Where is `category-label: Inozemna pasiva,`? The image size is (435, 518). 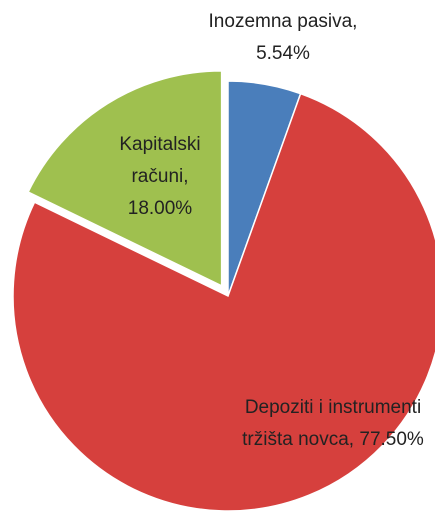 category-label: Inozemna pasiva, is located at coordinates (283, 21).